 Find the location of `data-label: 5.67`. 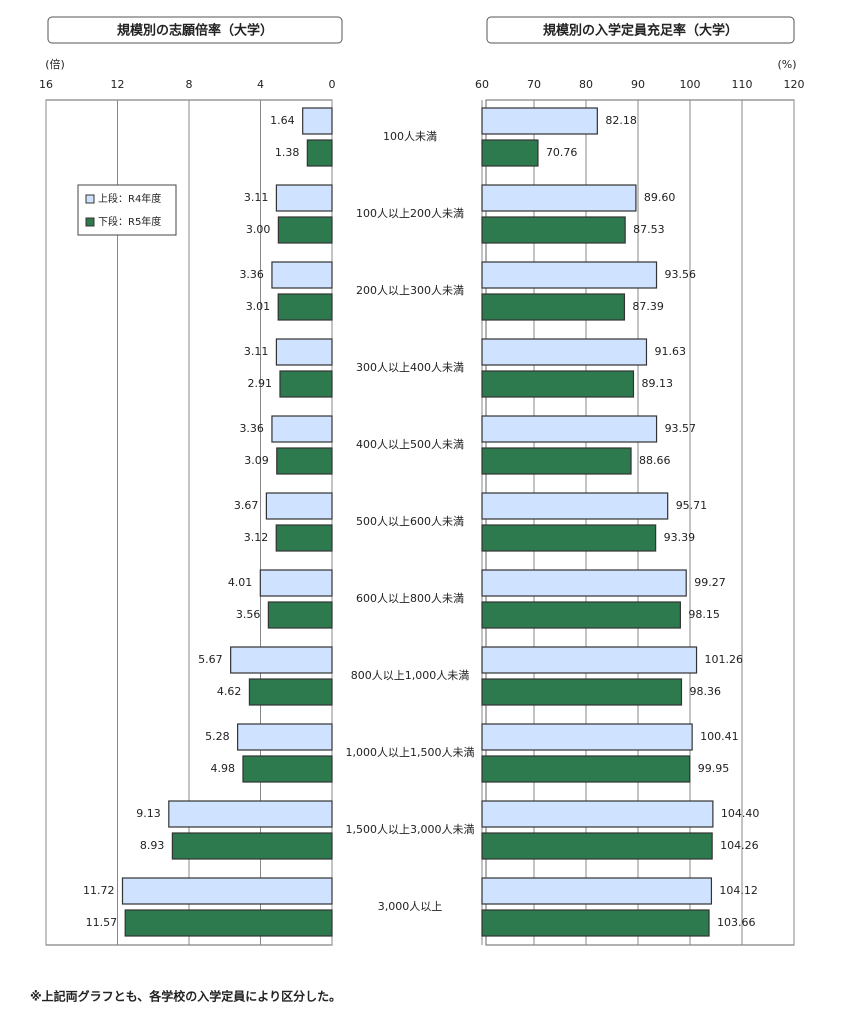

data-label: 5.67 is located at coordinates (210, 659).